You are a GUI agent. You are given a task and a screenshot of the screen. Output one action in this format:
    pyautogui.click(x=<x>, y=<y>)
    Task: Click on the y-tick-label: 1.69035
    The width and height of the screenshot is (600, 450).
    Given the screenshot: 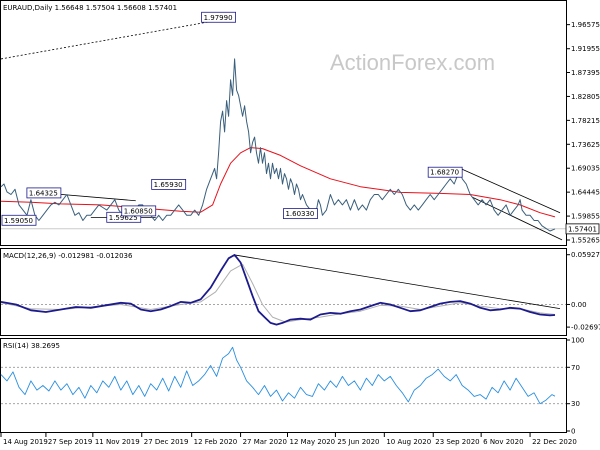 What is the action you would take?
    pyautogui.click(x=585, y=169)
    